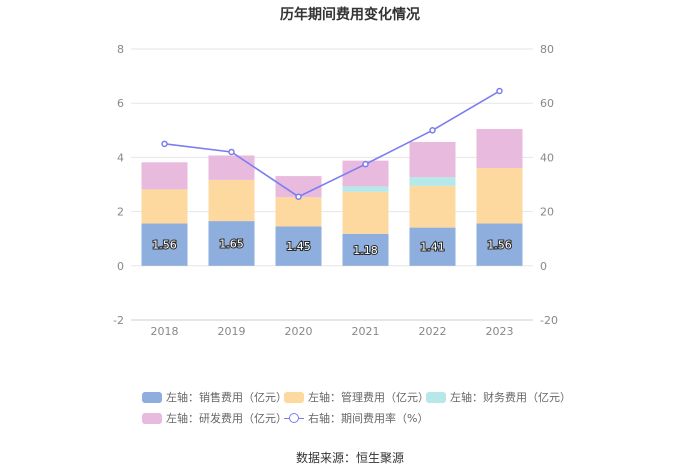  I want to click on legend-swatch-rnd, so click(152, 418).